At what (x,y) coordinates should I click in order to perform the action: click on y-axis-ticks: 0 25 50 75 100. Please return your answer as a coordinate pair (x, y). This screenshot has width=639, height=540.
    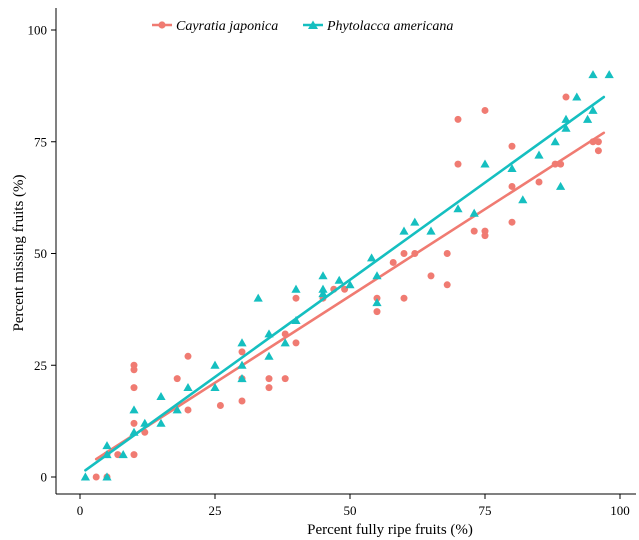
    Looking at the image, I should click on (42, 254).